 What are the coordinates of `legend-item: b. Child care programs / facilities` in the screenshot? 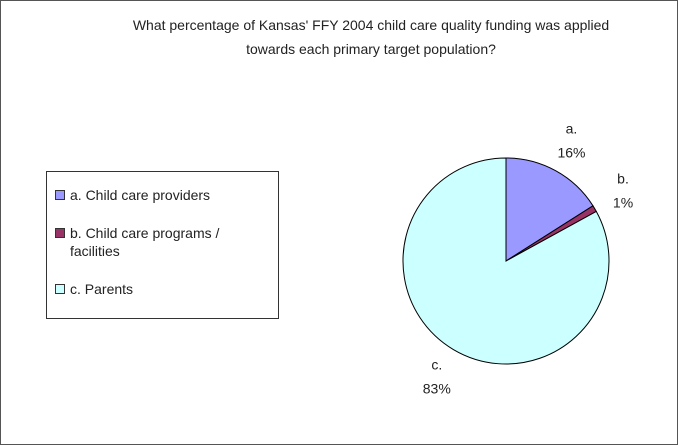 It's located at (162, 242).